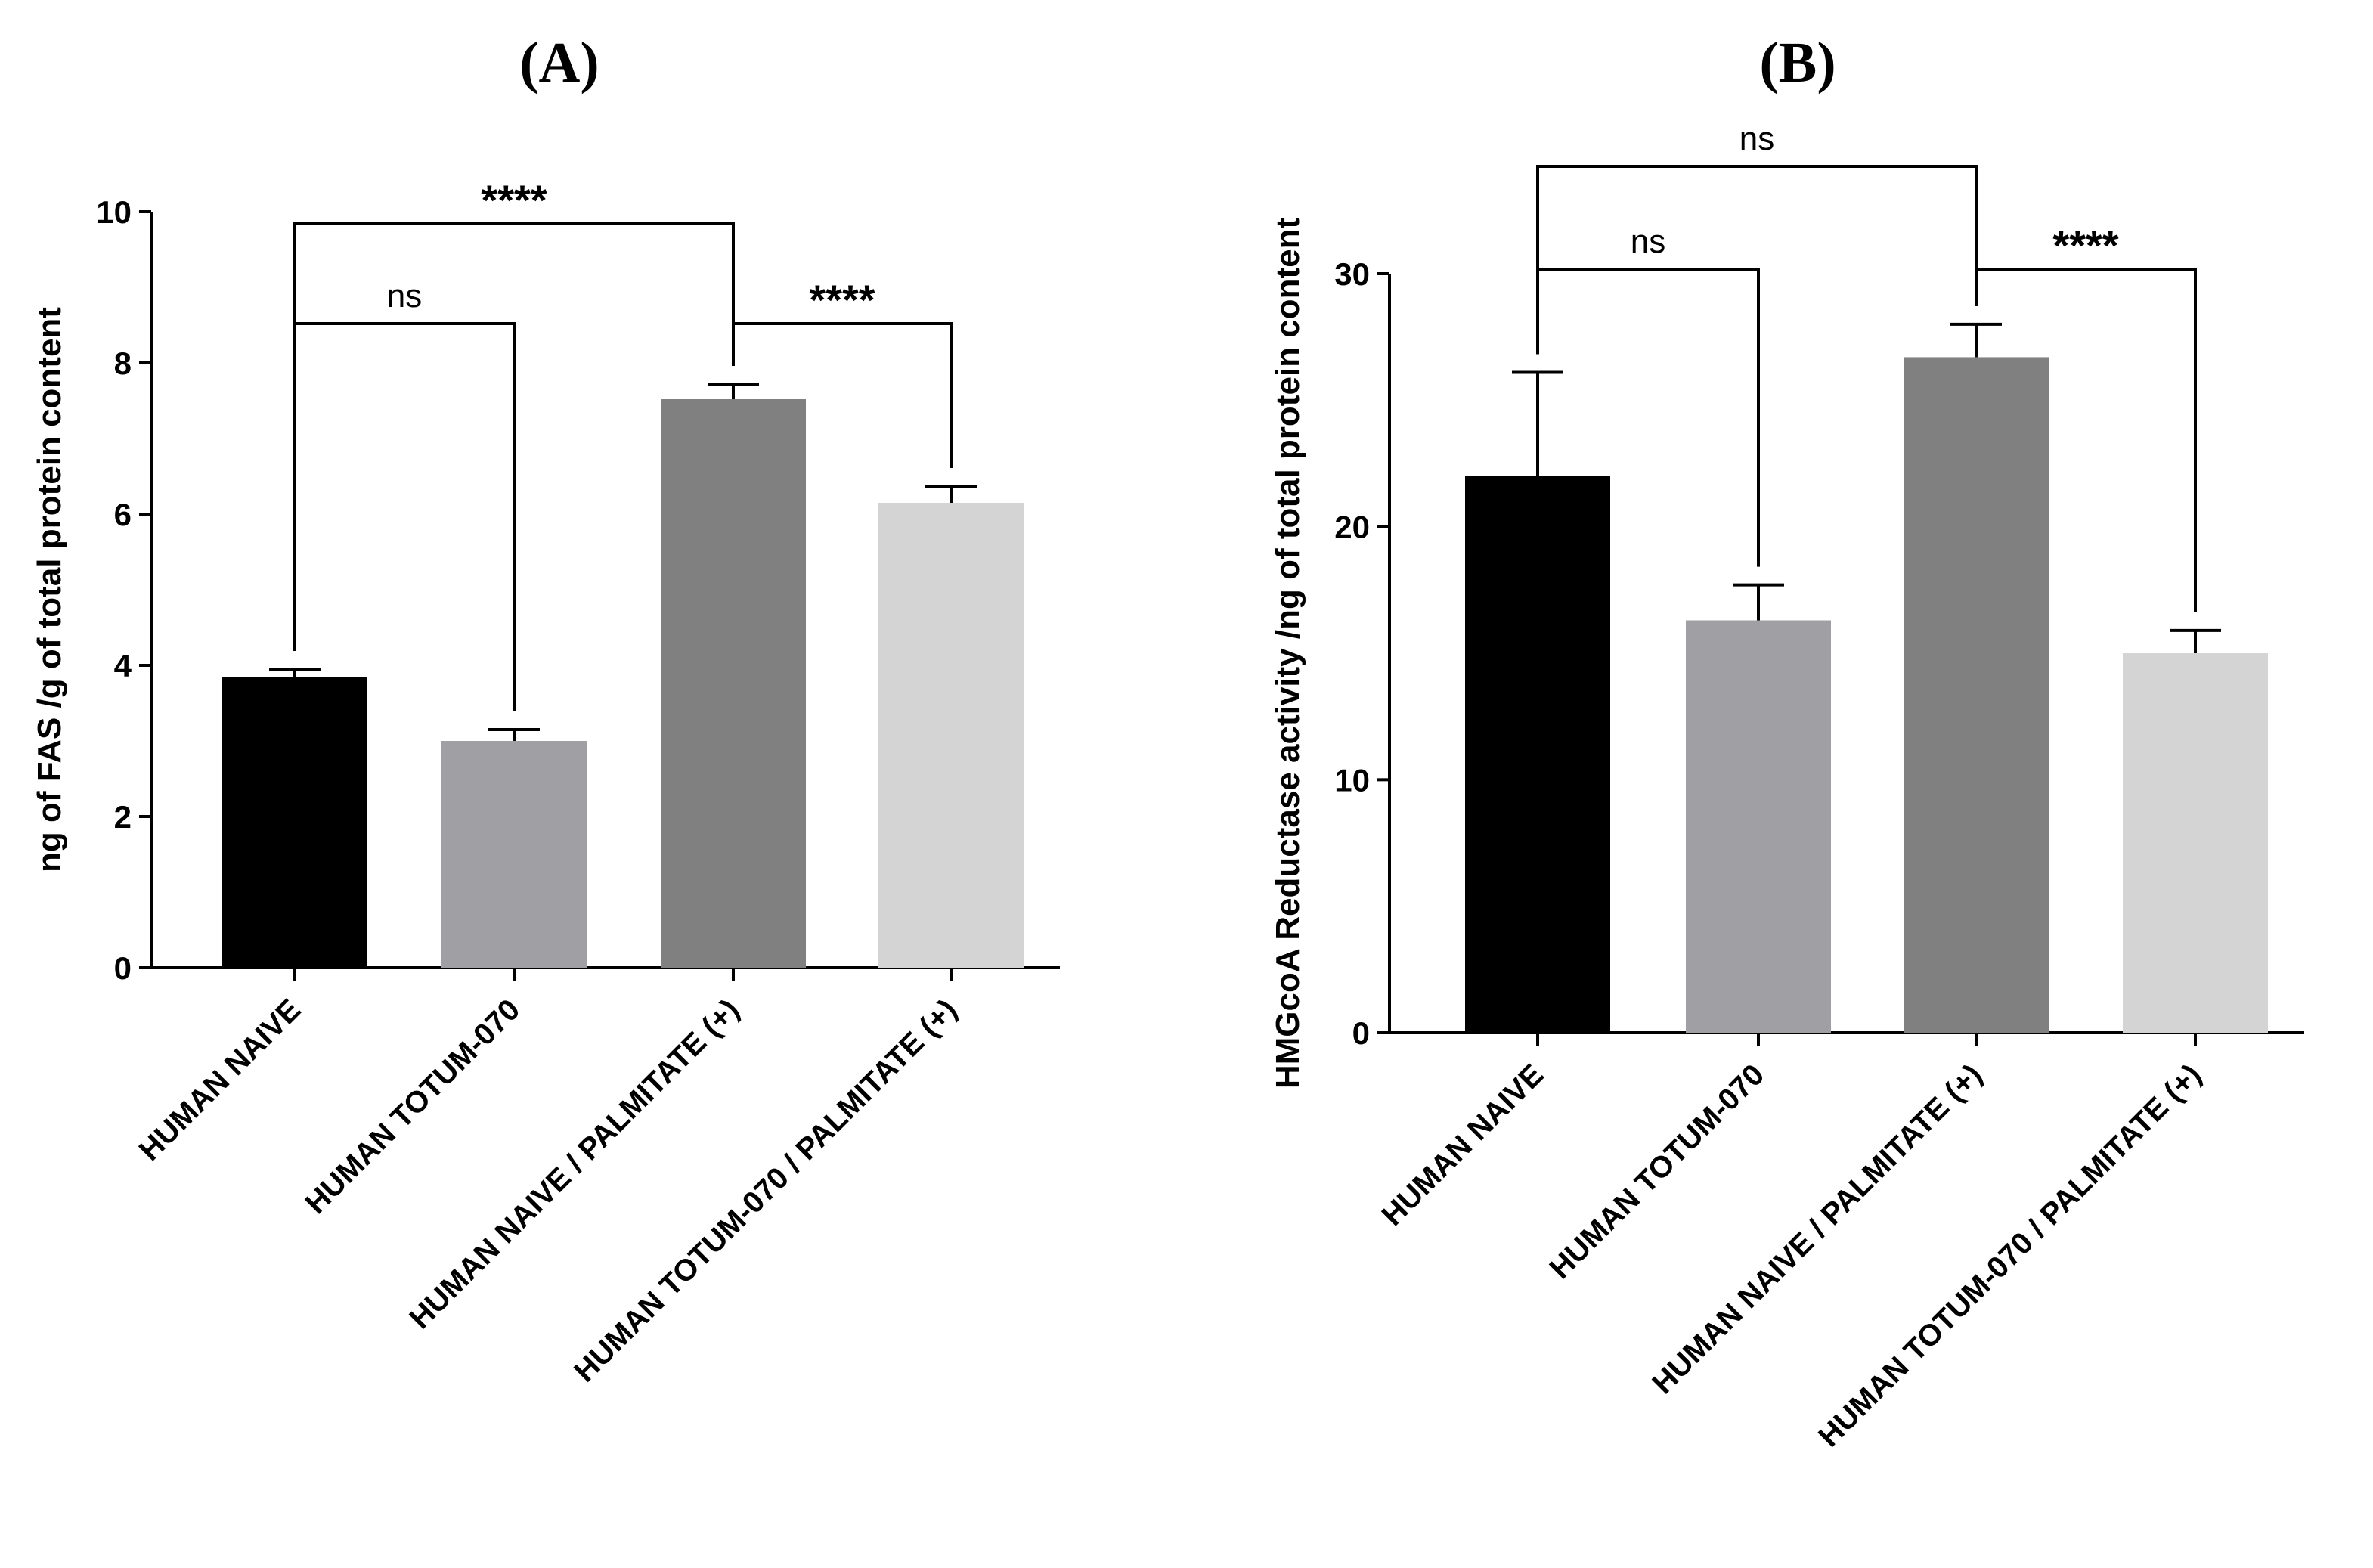  I want to click on y-tick-label: 8, so click(123, 363).